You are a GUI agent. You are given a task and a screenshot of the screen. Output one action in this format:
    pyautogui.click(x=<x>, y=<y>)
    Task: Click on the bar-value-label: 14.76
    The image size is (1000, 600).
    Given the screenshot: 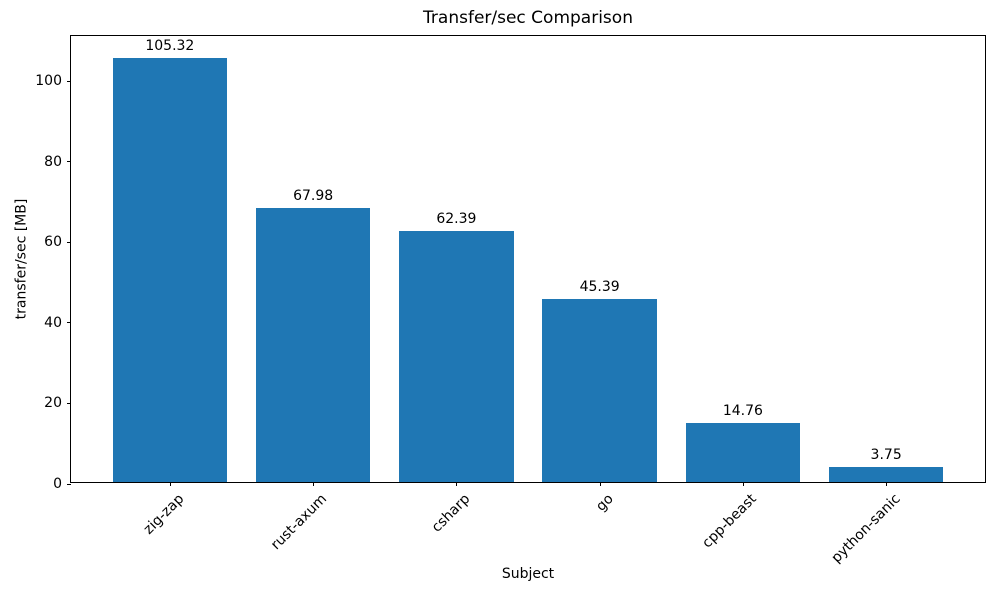 What is the action you would take?
    pyautogui.click(x=742, y=410)
    